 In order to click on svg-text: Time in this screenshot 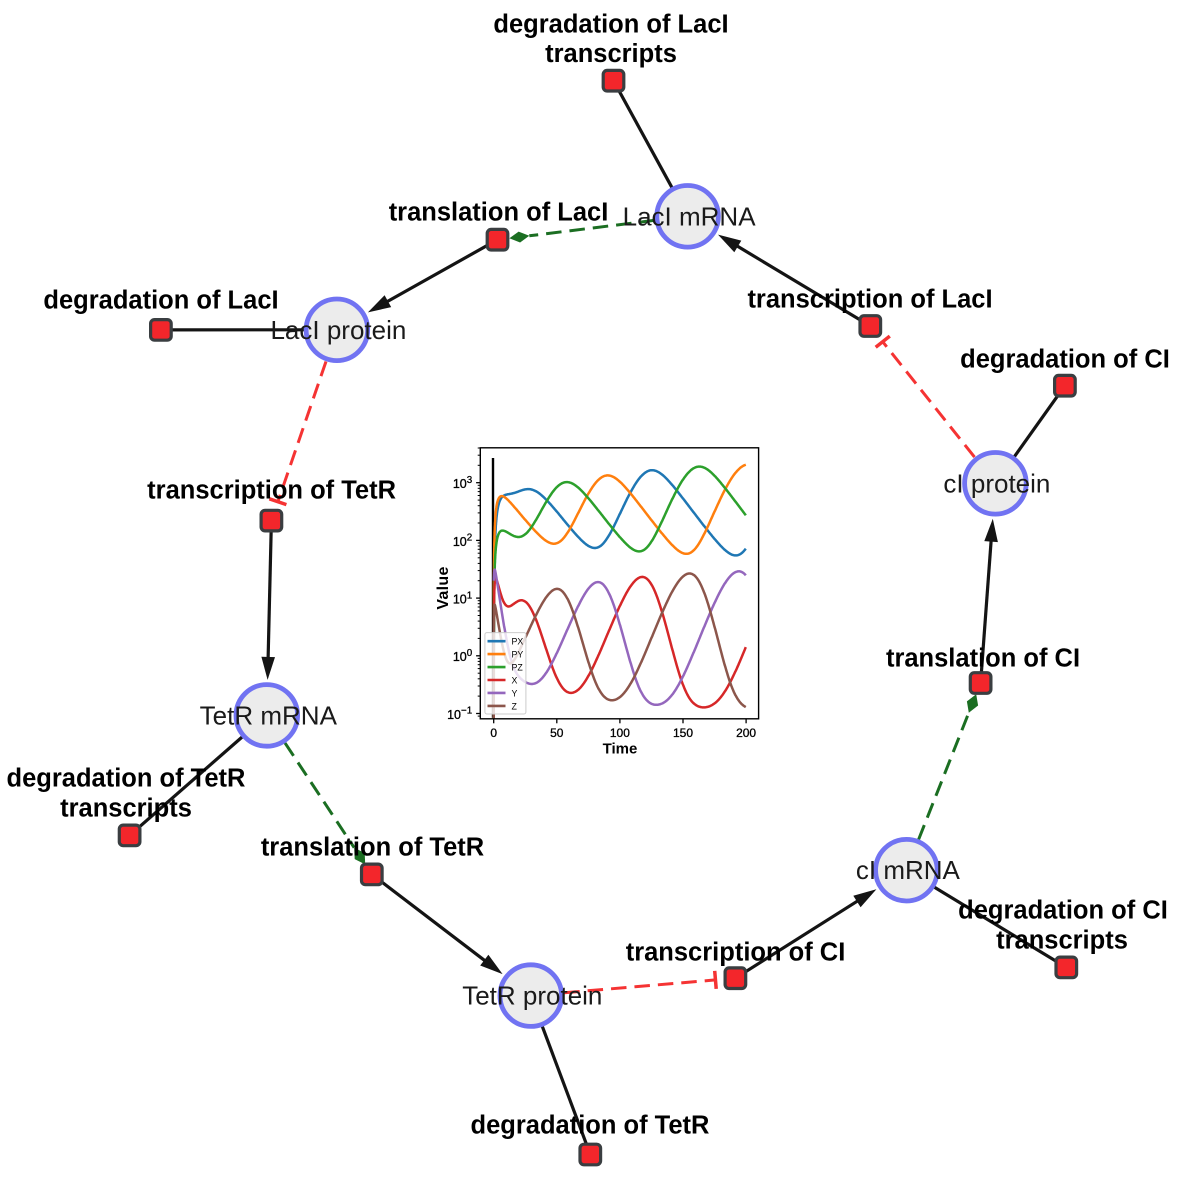, I will do `click(620, 749)`.